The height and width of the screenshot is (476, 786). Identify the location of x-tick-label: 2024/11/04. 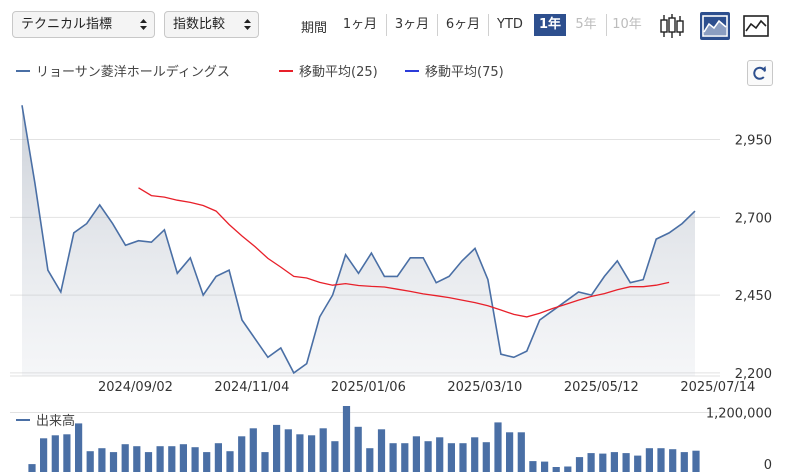
(251, 387).